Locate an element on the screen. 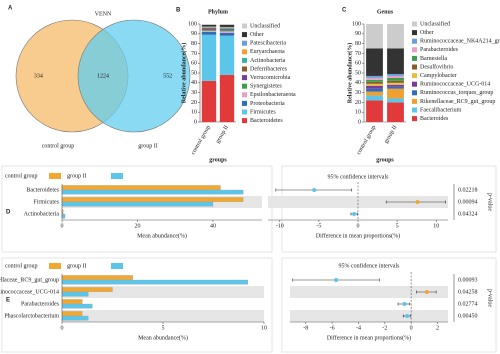 The width and height of the screenshot is (500, 354). p-value-label: 0.02774 is located at coordinates (468, 304).